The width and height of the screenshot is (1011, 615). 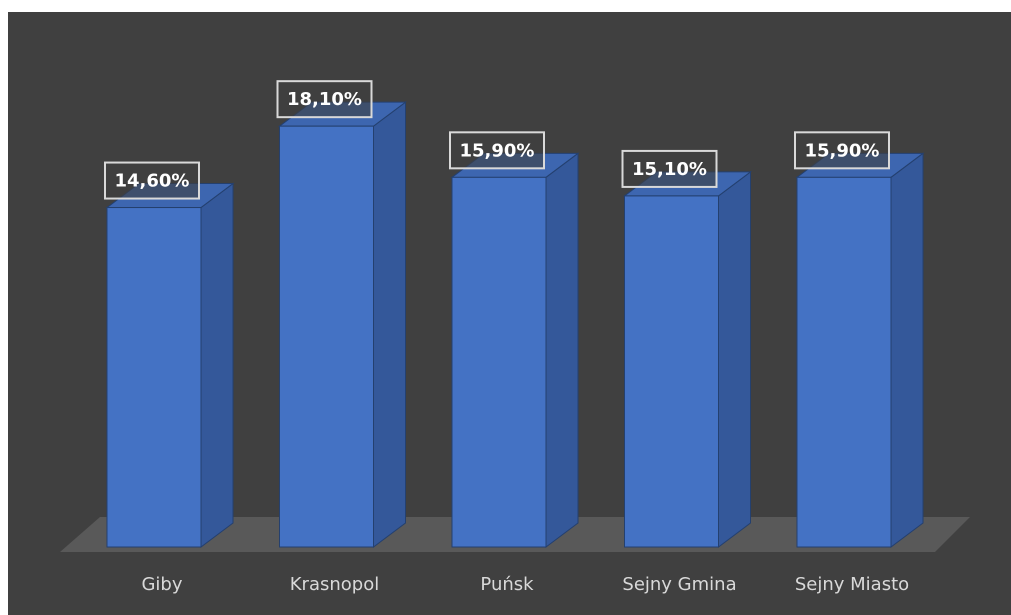 What do you see at coordinates (507, 584) in the screenshot?
I see `x-tick-label: Puńsk` at bounding box center [507, 584].